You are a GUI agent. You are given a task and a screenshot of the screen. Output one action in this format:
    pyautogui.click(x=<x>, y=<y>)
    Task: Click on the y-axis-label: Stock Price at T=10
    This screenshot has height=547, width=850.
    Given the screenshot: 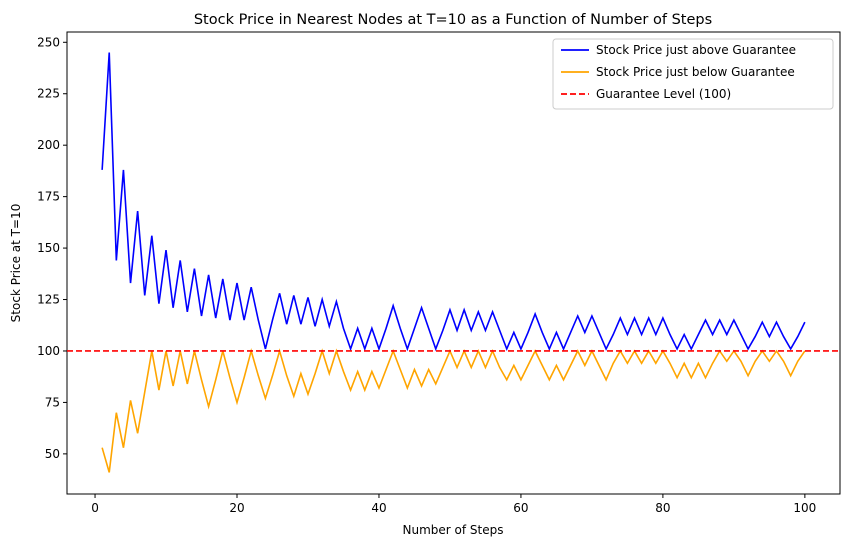 What is the action you would take?
    pyautogui.click(x=16, y=263)
    